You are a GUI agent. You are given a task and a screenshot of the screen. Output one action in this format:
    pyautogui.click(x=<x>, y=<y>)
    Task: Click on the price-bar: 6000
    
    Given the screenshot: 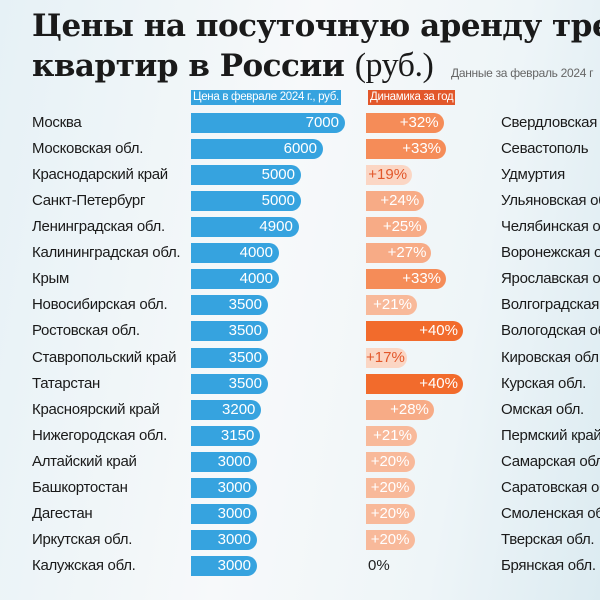 What is the action you would take?
    pyautogui.click(x=257, y=149)
    